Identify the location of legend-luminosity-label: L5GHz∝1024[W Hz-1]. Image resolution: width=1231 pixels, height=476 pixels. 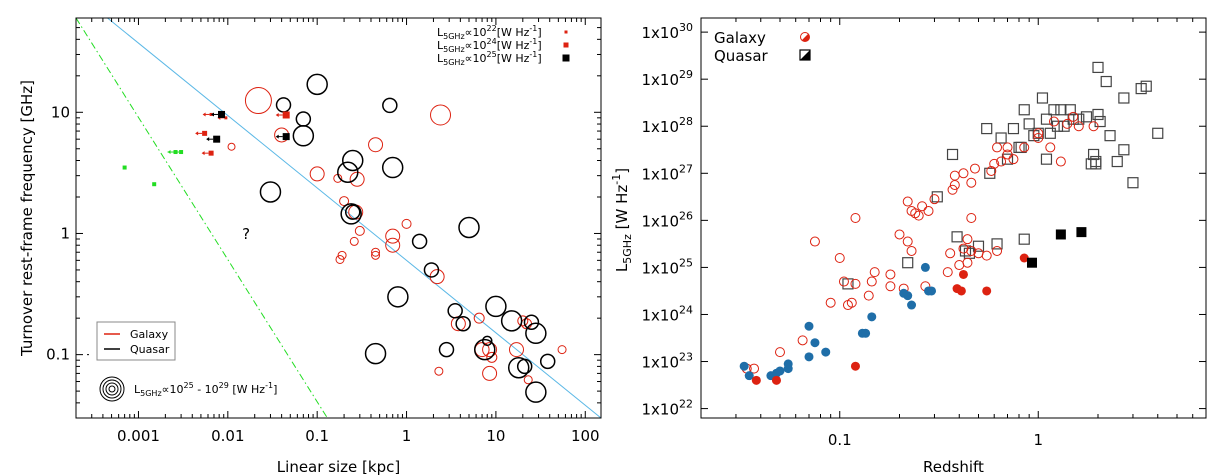
(489, 45).